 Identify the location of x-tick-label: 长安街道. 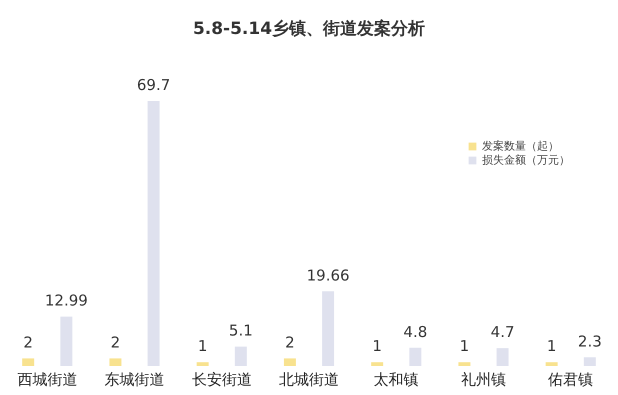
(222, 379).